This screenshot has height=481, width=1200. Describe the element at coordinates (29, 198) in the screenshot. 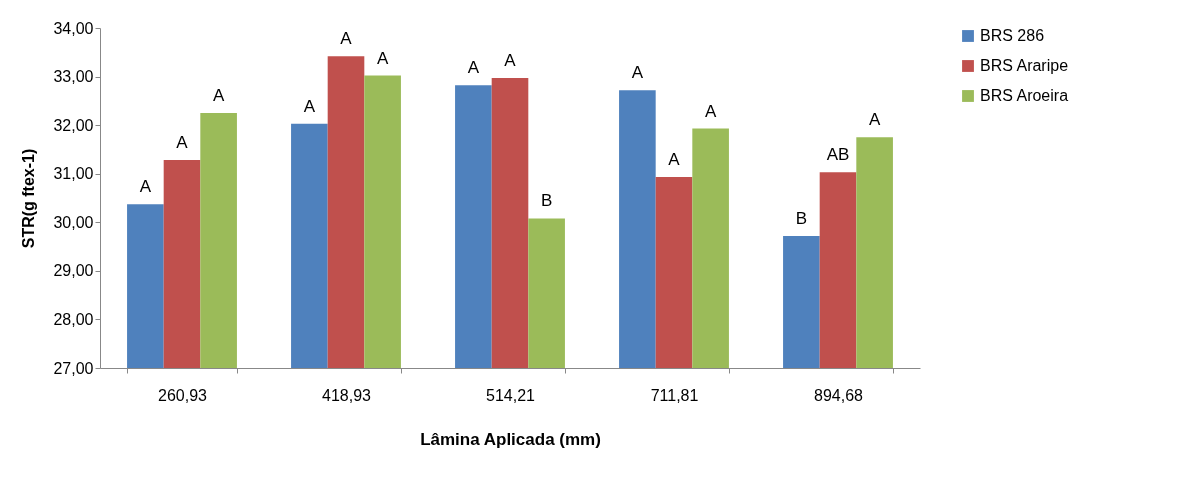

I see `y-axis-title: STR(g ftex-1)` at that location.